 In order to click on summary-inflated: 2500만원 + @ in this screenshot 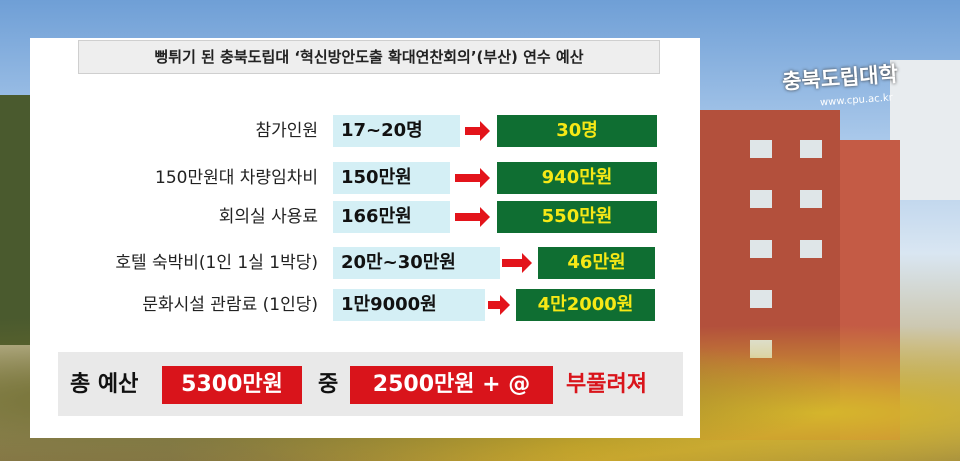, I will do `click(451, 385)`.